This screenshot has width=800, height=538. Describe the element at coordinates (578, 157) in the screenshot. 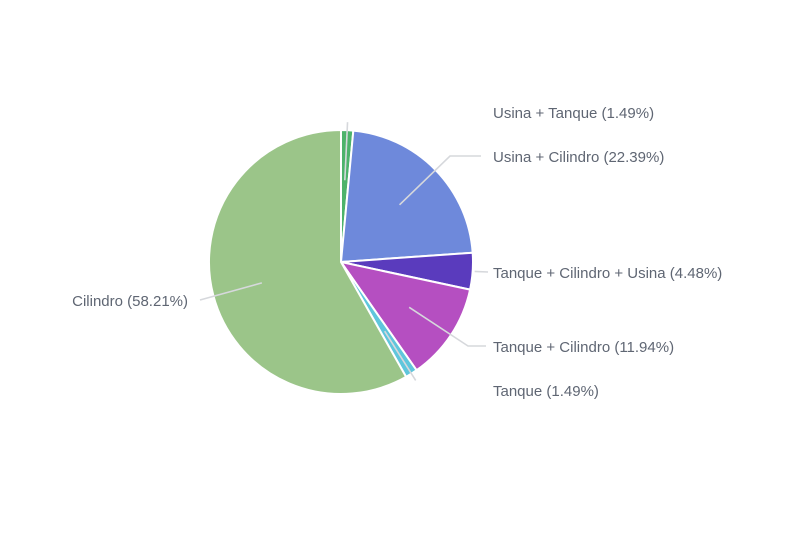

I see `slice-label: Usina + Cilindro (22.39%)` at that location.